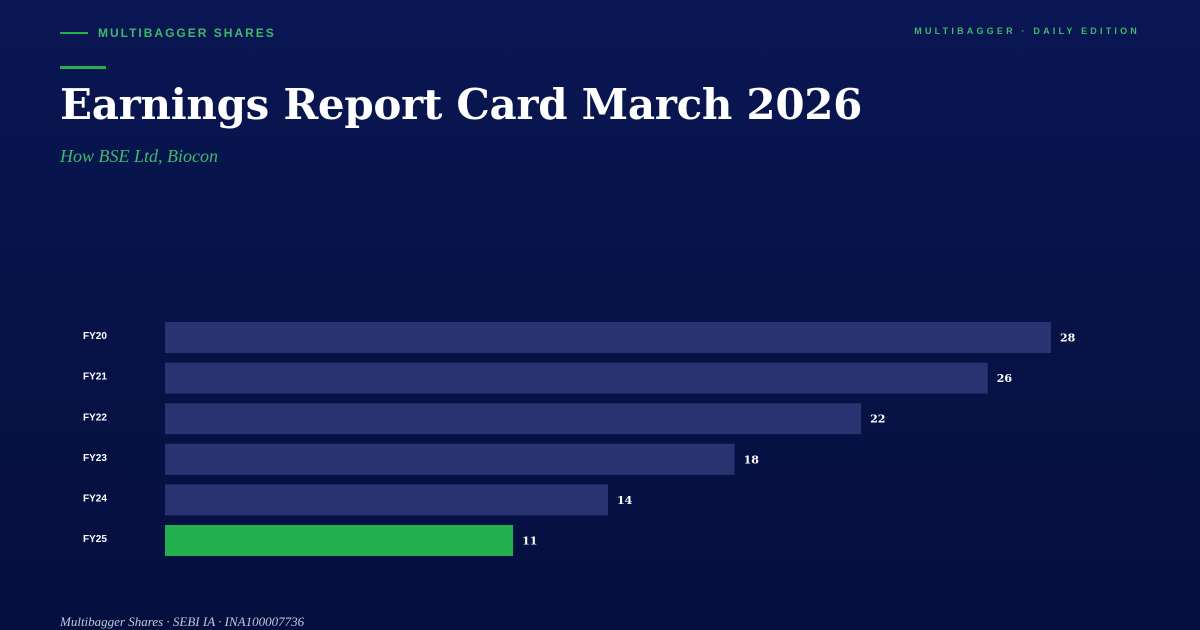 Image resolution: width=1200 pixels, height=630 pixels. What do you see at coordinates (74, 33) in the screenshot?
I see `kicker-line` at bounding box center [74, 33].